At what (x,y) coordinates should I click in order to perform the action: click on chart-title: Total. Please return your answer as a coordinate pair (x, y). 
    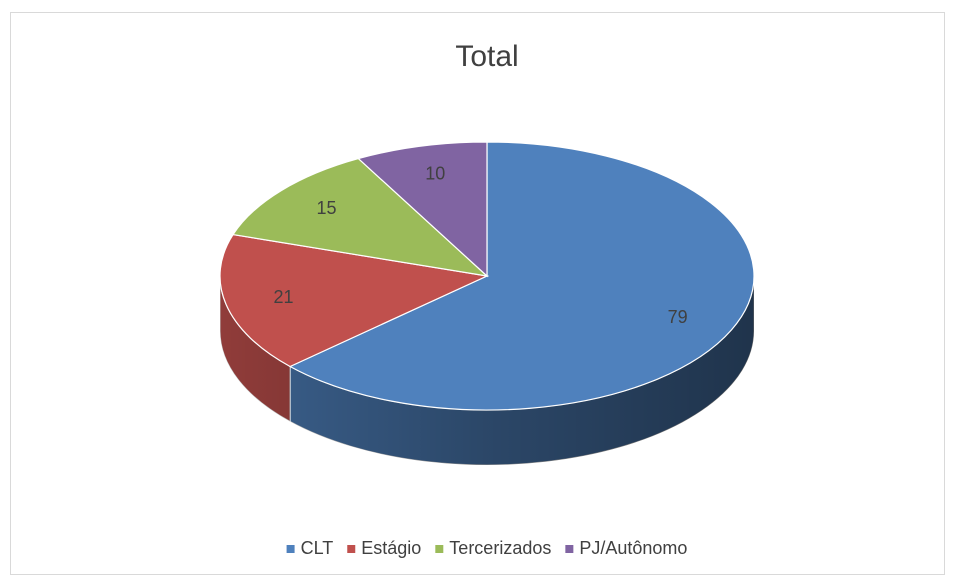
    Looking at the image, I should click on (486, 56).